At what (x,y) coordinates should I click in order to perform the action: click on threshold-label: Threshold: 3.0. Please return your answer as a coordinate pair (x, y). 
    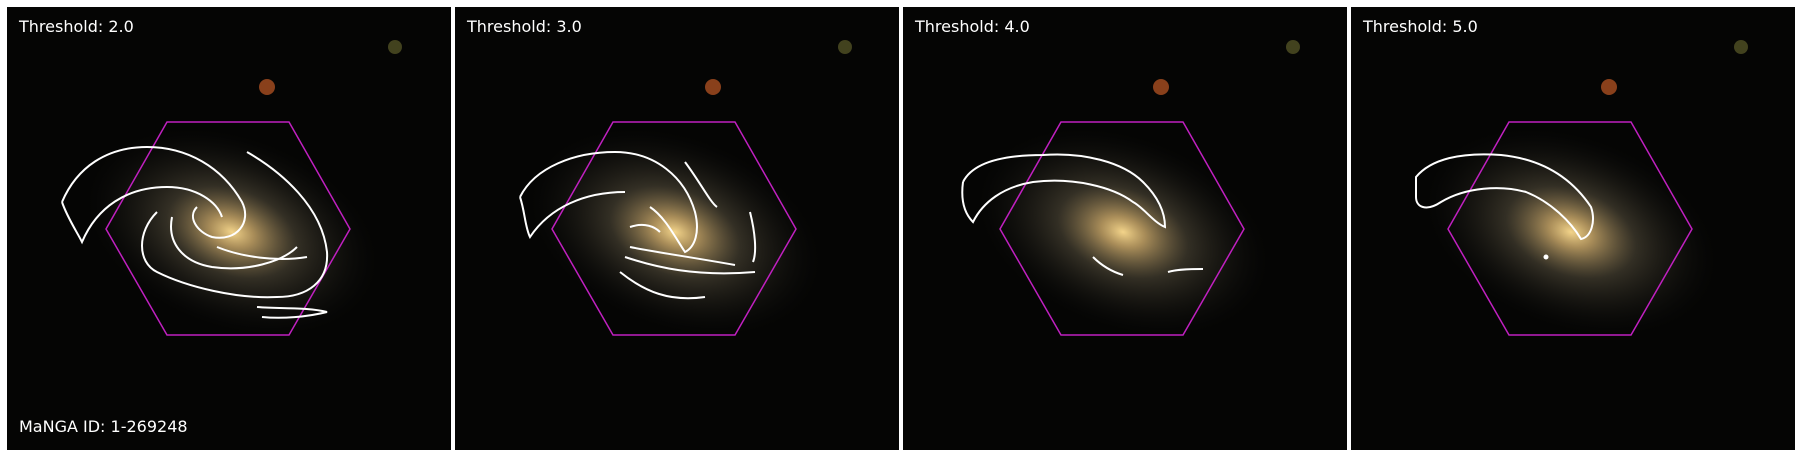
    Looking at the image, I should click on (524, 26).